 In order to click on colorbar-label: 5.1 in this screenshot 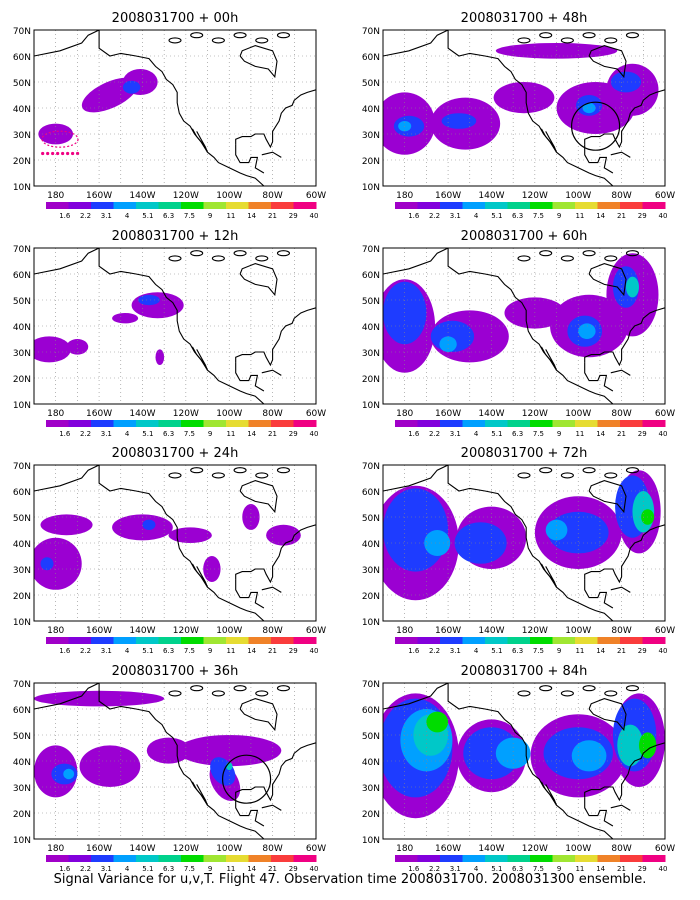, I will do `click(496, 434)`.